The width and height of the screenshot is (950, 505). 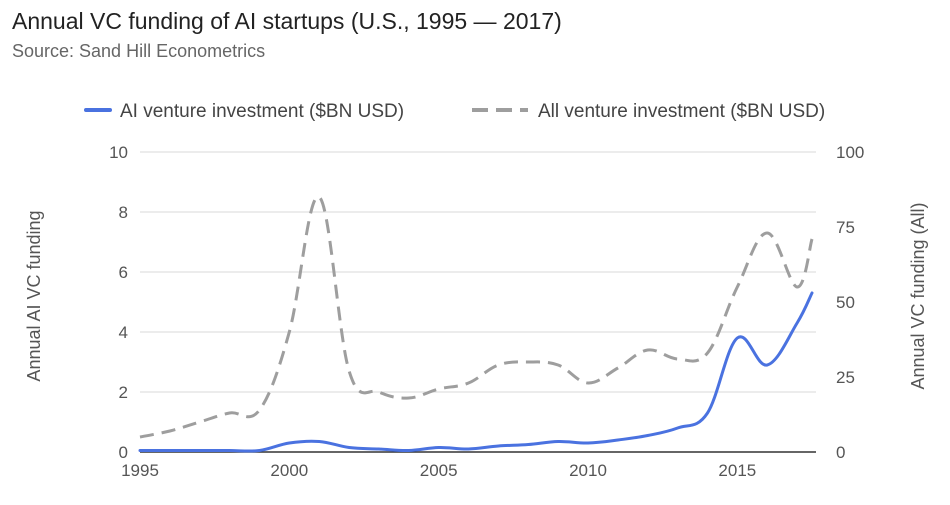 What do you see at coordinates (845, 302) in the screenshot?
I see `right-tick-label: 50` at bounding box center [845, 302].